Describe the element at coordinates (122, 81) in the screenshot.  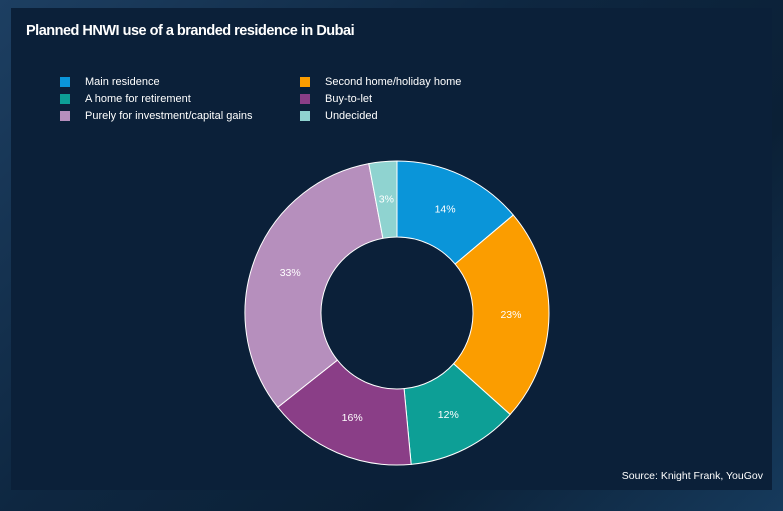
I see `legend-label: Main residence` at that location.